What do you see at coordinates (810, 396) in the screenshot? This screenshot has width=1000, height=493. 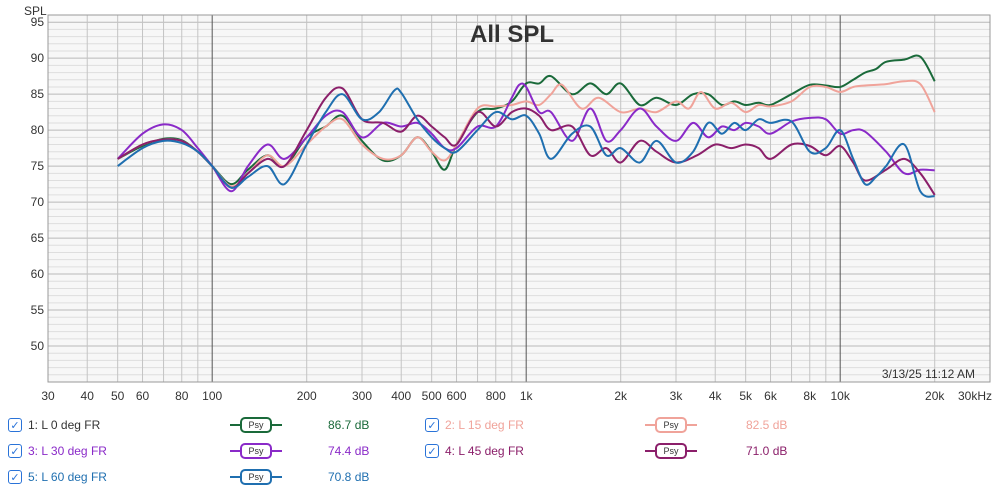 I see `x-tick-label: 8k` at bounding box center [810, 396].